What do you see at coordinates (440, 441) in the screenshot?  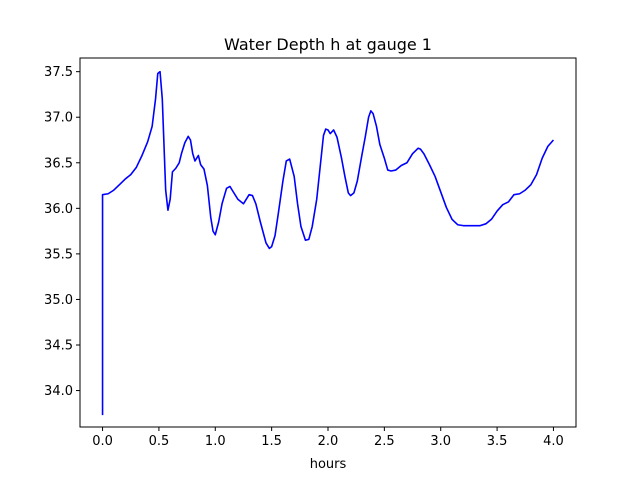 I see `x-tick-label: 3.0` at bounding box center [440, 441].